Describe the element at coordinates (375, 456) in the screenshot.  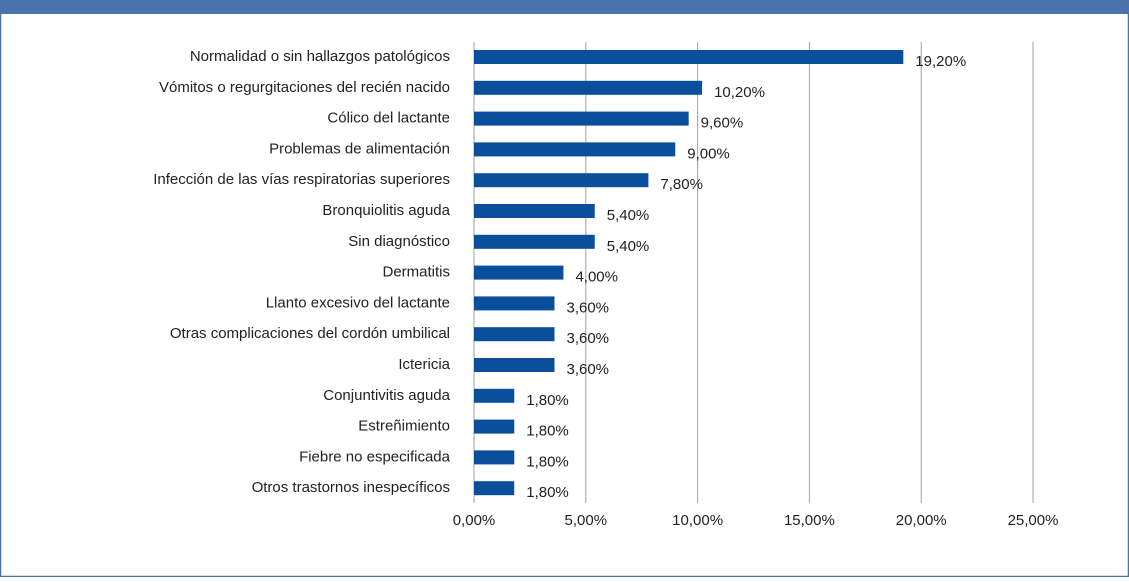
I see `y-tick-label: Fiebre no especificada` at that location.